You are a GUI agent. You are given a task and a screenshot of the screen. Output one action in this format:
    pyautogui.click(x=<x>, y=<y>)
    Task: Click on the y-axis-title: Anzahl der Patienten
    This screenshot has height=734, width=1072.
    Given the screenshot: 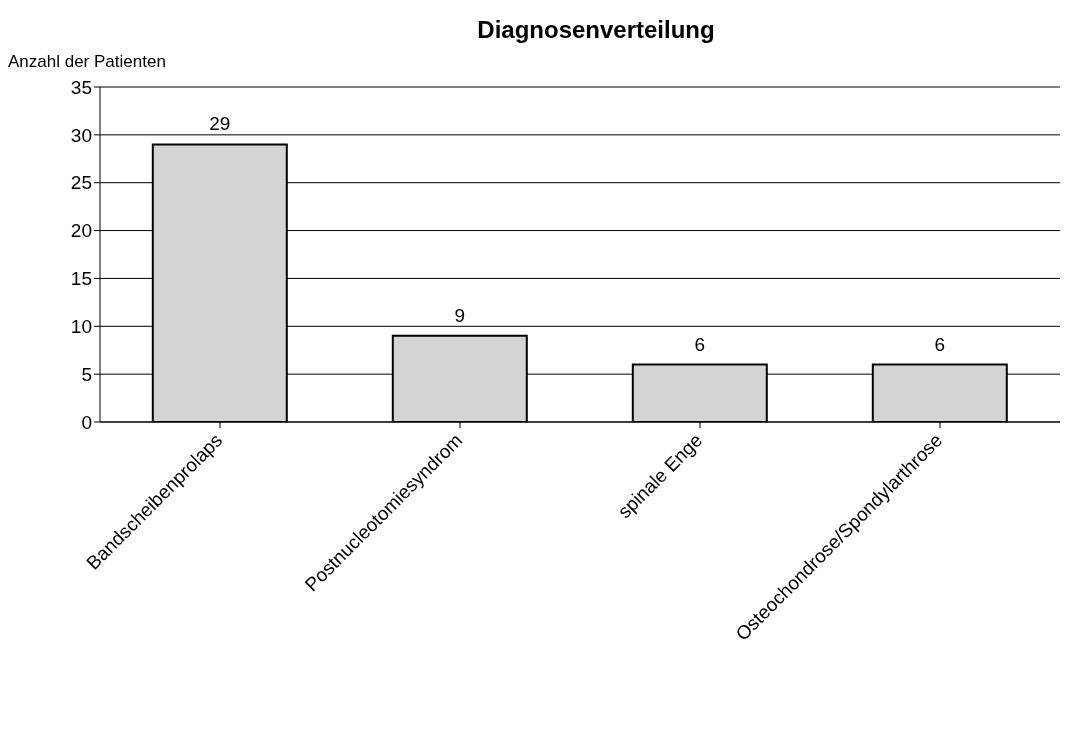 What is the action you would take?
    pyautogui.click(x=87, y=62)
    